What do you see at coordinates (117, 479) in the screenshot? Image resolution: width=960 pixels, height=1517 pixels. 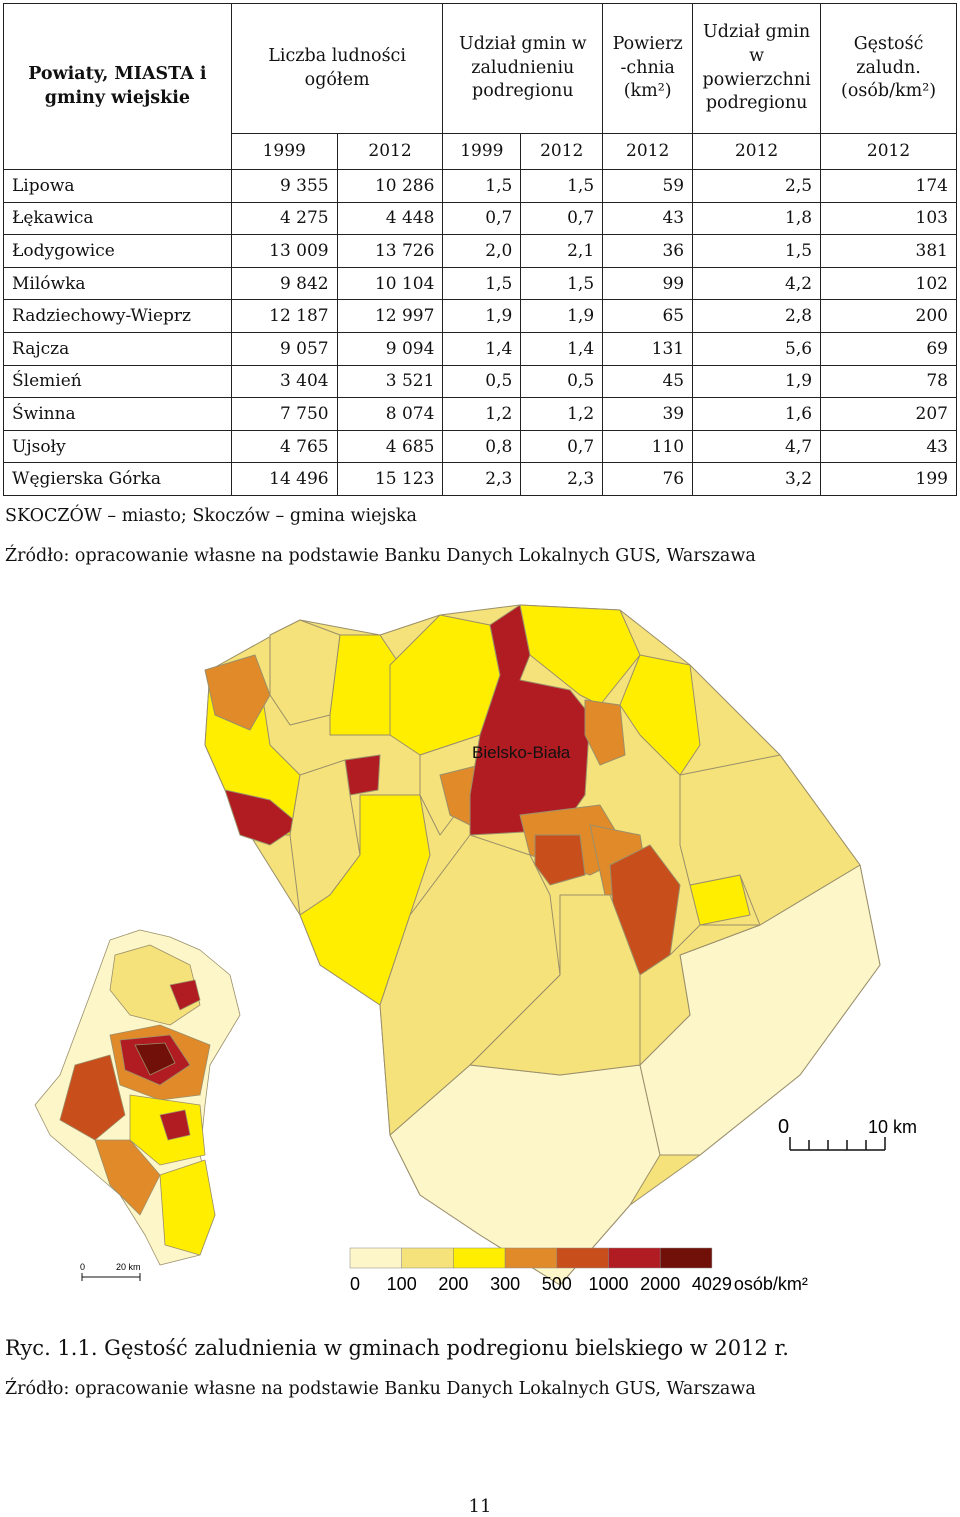 I see `municipality-name: Węgierska Górka` at bounding box center [117, 479].